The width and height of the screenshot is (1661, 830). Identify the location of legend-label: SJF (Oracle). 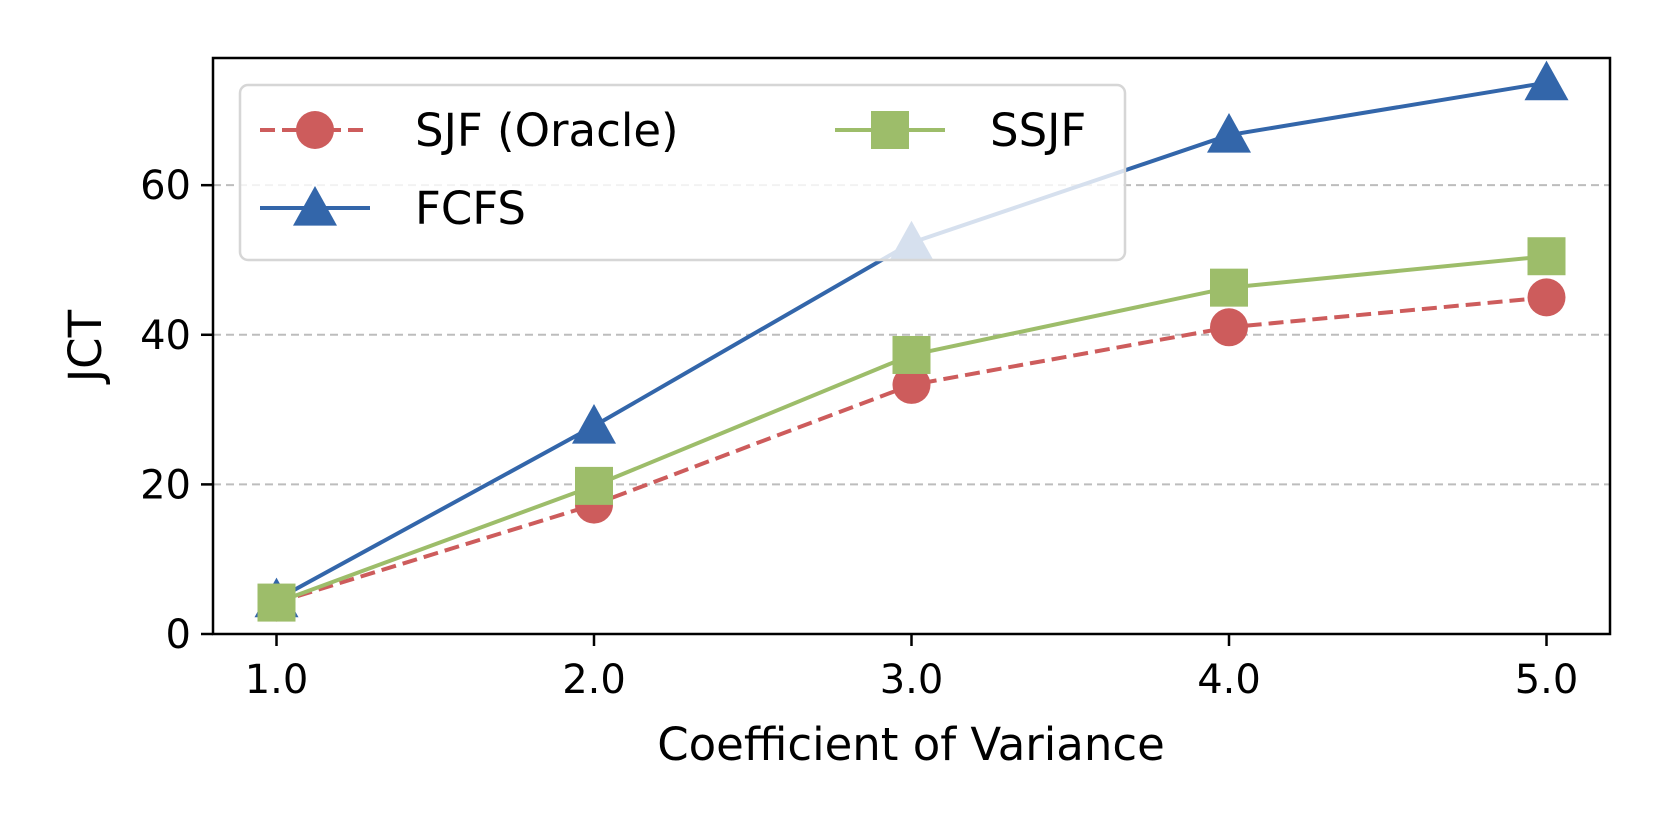
(547, 130).